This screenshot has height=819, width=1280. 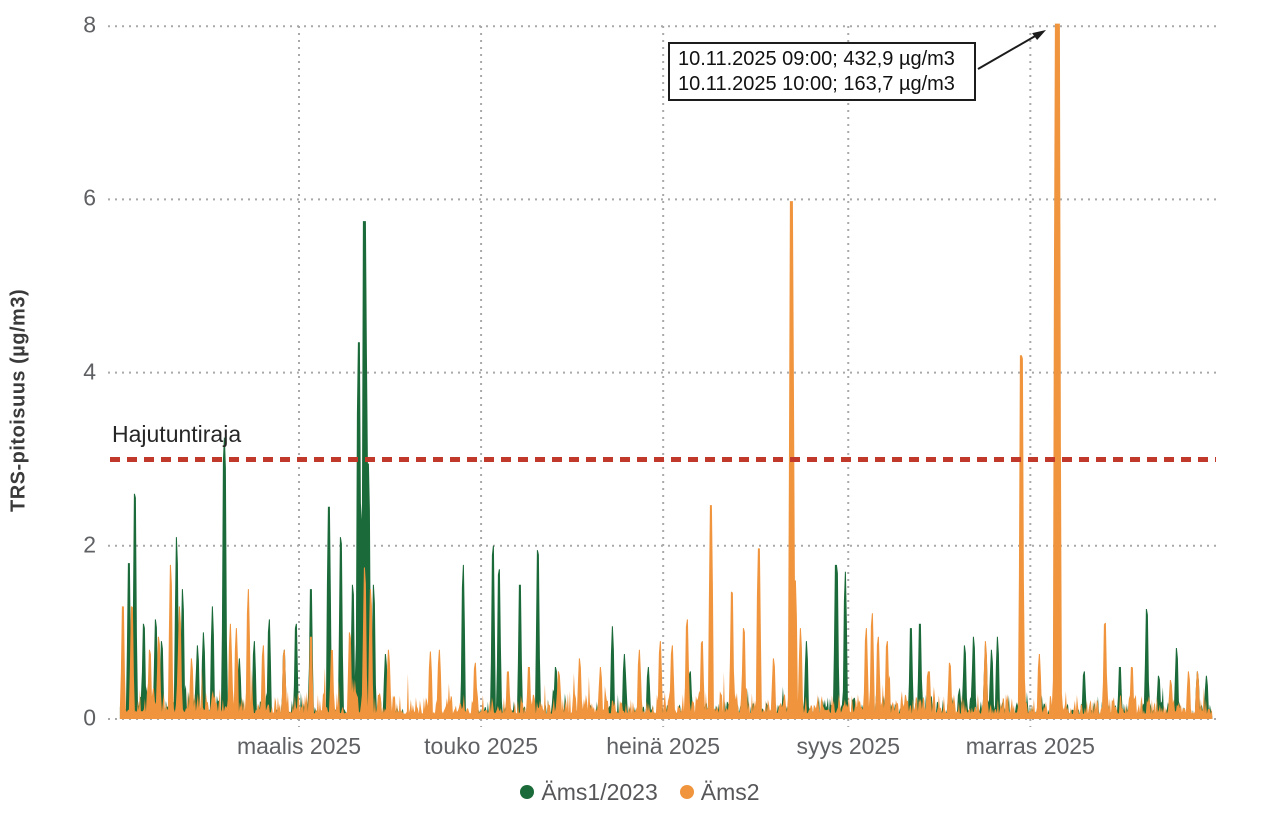 I want to click on x-tick-label: heinä 2025, so click(x=663, y=746).